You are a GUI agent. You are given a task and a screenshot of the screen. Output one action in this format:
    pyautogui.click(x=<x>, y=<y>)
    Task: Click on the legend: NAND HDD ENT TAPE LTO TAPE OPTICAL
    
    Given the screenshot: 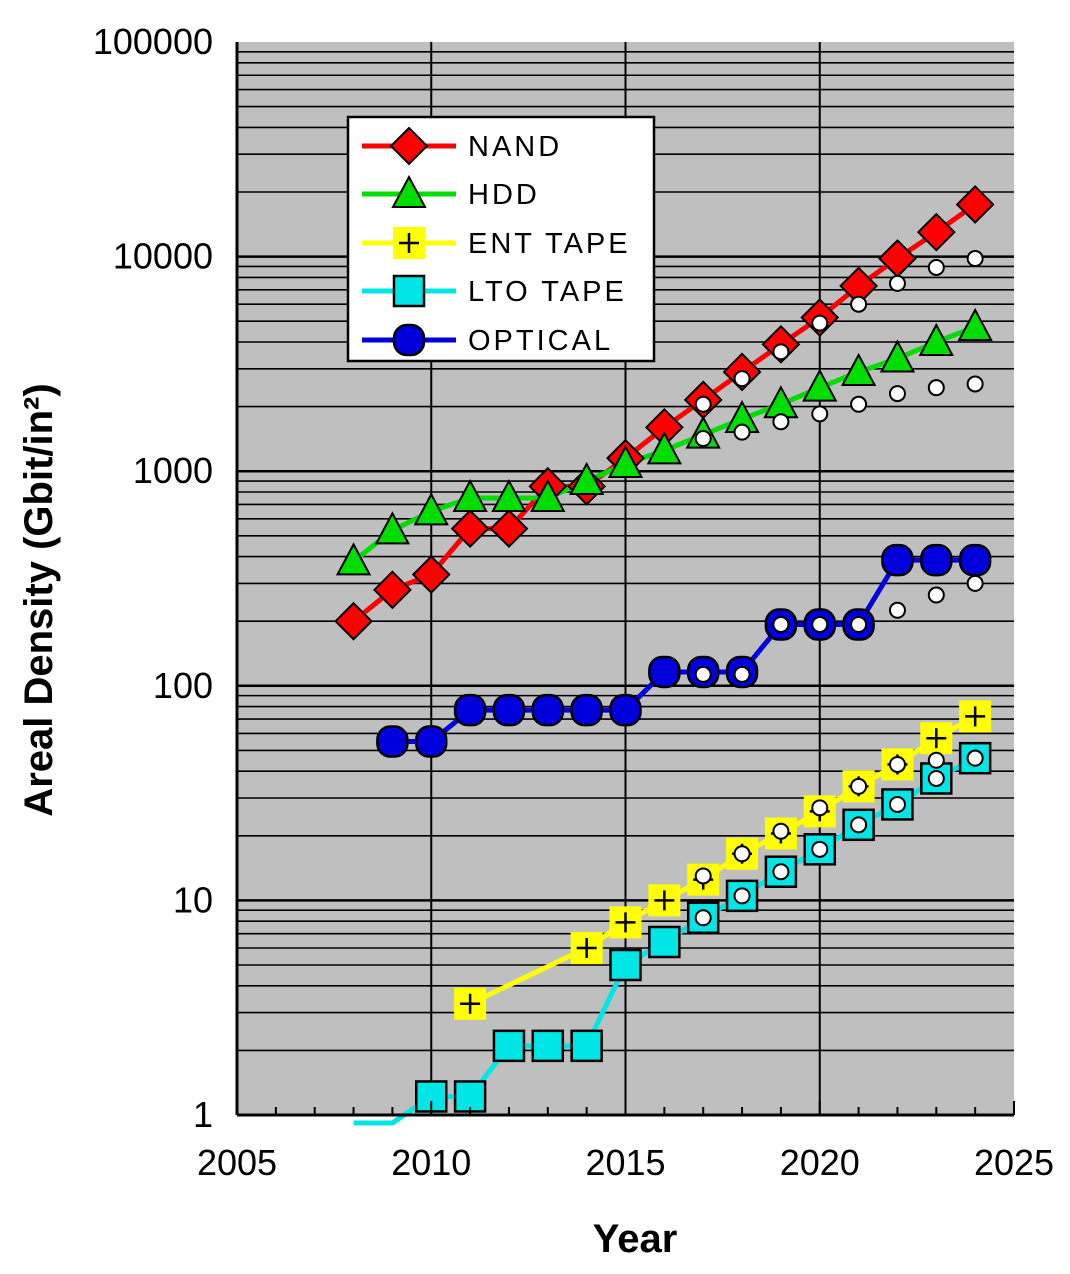 What is the action you would take?
    pyautogui.click(x=501, y=239)
    